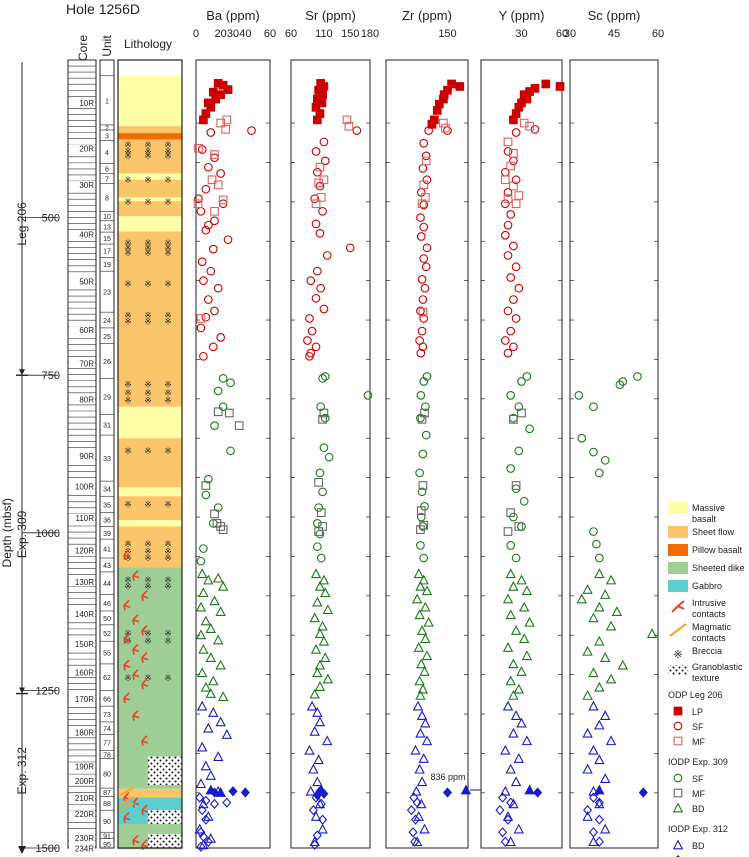 The width and height of the screenshot is (749, 857). What do you see at coordinates (107, 505) in the screenshot?
I see `unit-label: 35` at bounding box center [107, 505].